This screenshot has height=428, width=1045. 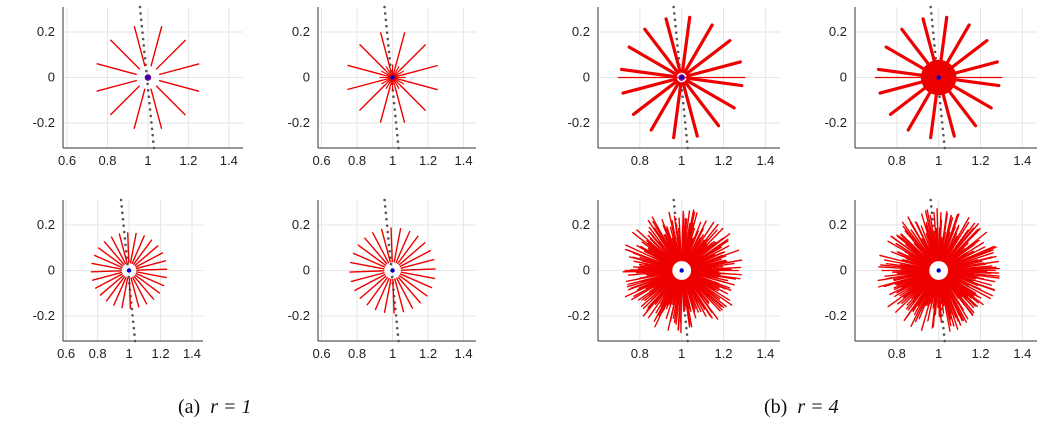 What do you see at coordinates (931, 86) in the screenshot?
I see `subplot-a-bottom-right: 0.8 1 1.2 1.4 0.2 0 -0.2` at bounding box center [931, 86].